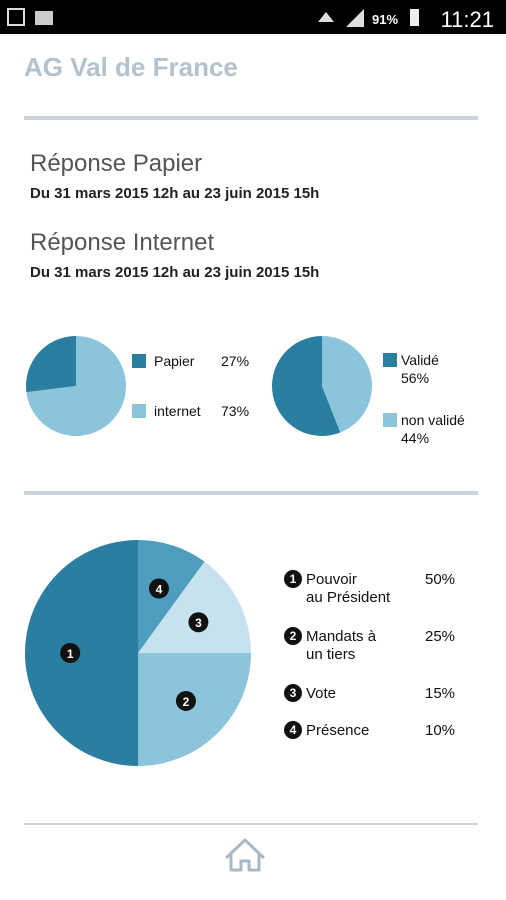 The image size is (506, 900). Describe the element at coordinates (131, 67) in the screenshot. I see `app-title: AG Val de France` at that location.